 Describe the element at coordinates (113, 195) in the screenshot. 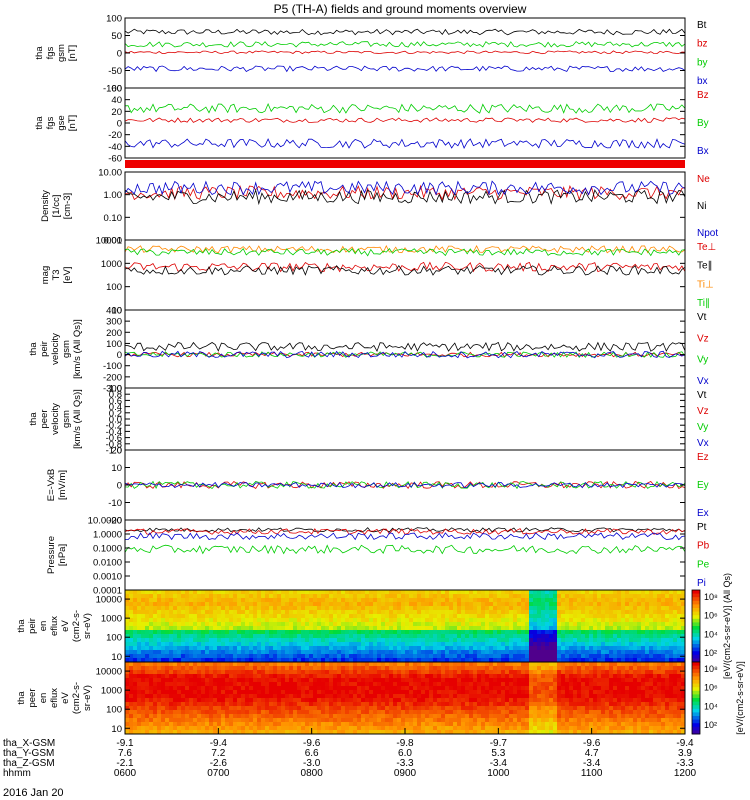

I see `y-tick-label: 1.00` at that location.